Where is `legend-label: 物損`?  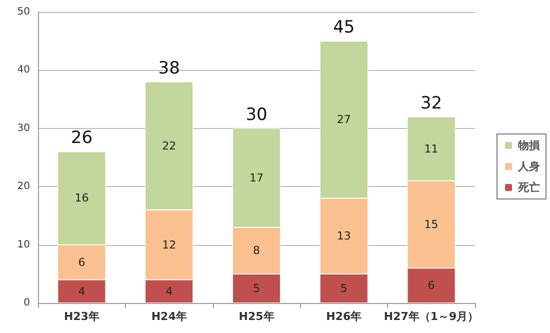 legend-label: 物損 is located at coordinates (528, 145).